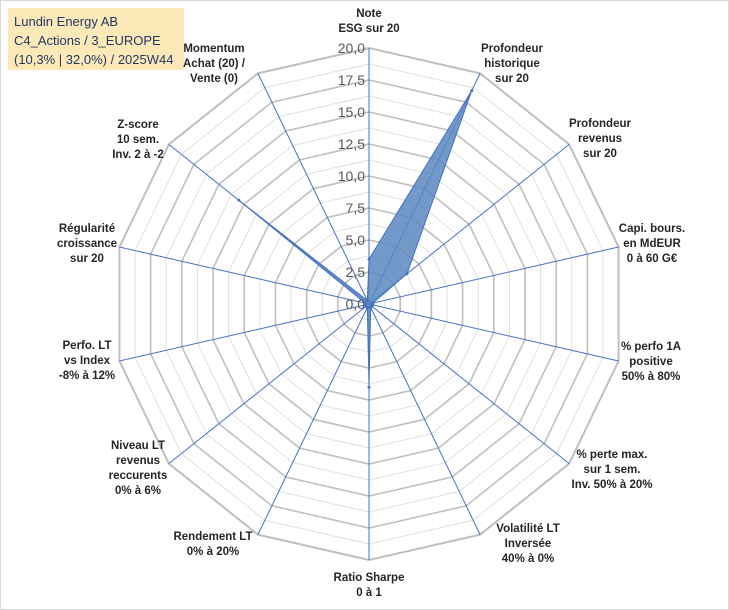 Image resolution: width=729 pixels, height=610 pixels. Describe the element at coordinates (351, 144) in the screenshot. I see `tick-label: 12,5` at that location.